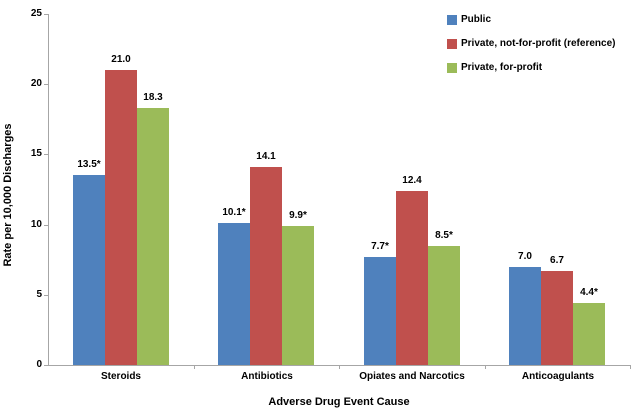  I want to click on bar-public-anticoagulants, so click(525, 316).